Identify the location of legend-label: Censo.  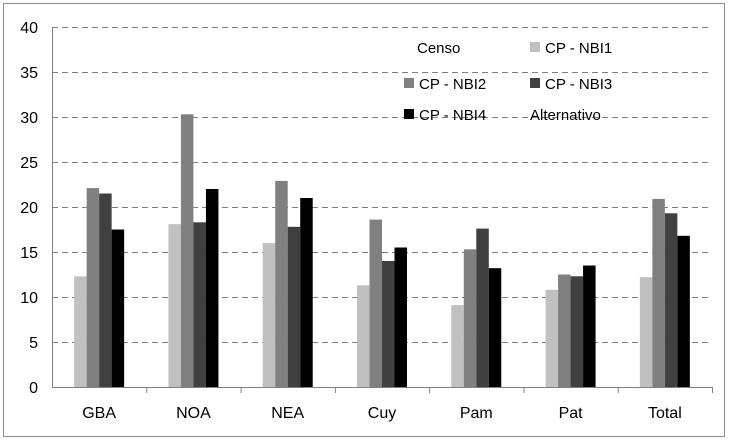
(438, 48).